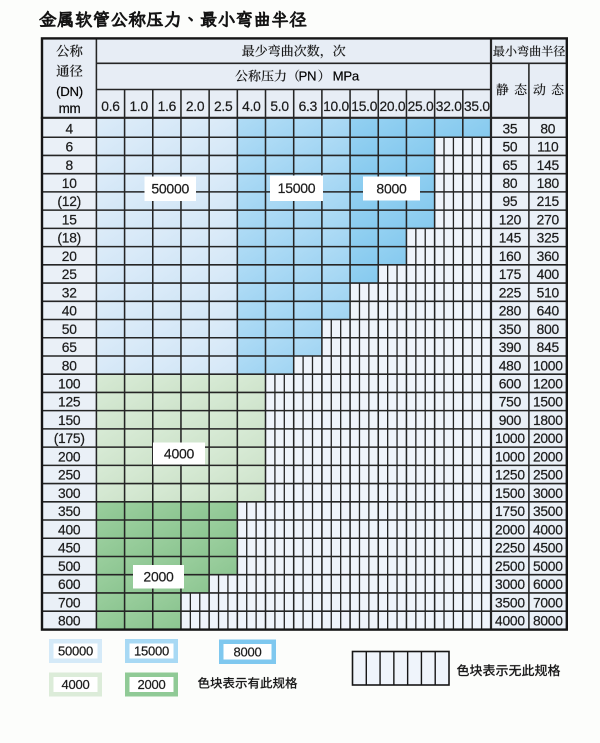 The image size is (600, 743). What do you see at coordinates (548, 256) in the screenshot?
I see `svg-text: 360` at bounding box center [548, 256].